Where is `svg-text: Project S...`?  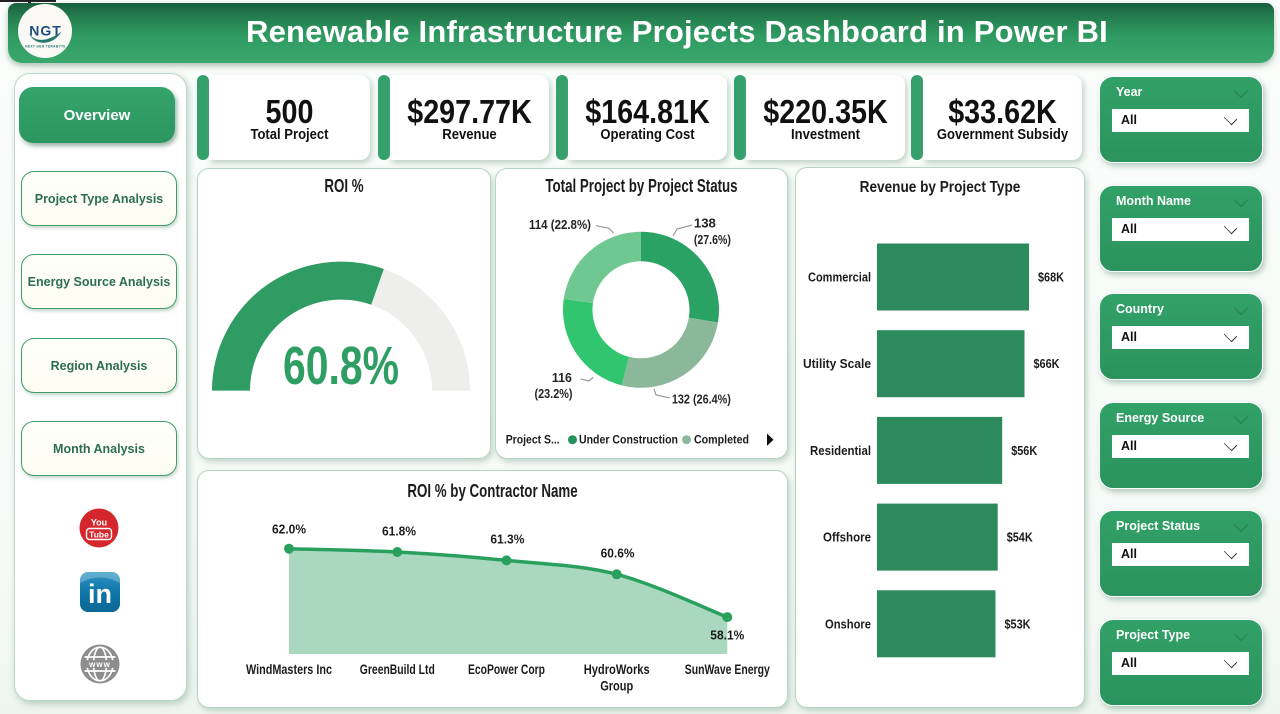
svg-text: Project S... is located at coordinates (533, 440).